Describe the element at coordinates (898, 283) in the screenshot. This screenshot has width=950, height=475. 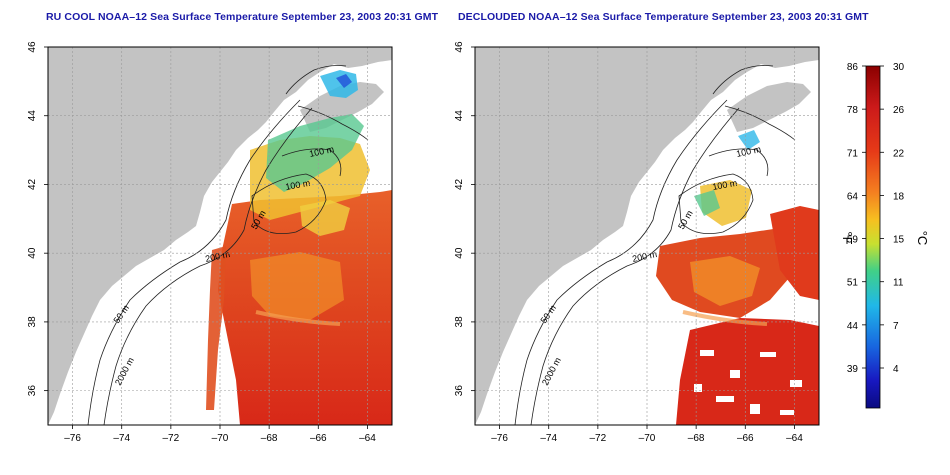
I see `celsius-tick-label: 11` at that location.